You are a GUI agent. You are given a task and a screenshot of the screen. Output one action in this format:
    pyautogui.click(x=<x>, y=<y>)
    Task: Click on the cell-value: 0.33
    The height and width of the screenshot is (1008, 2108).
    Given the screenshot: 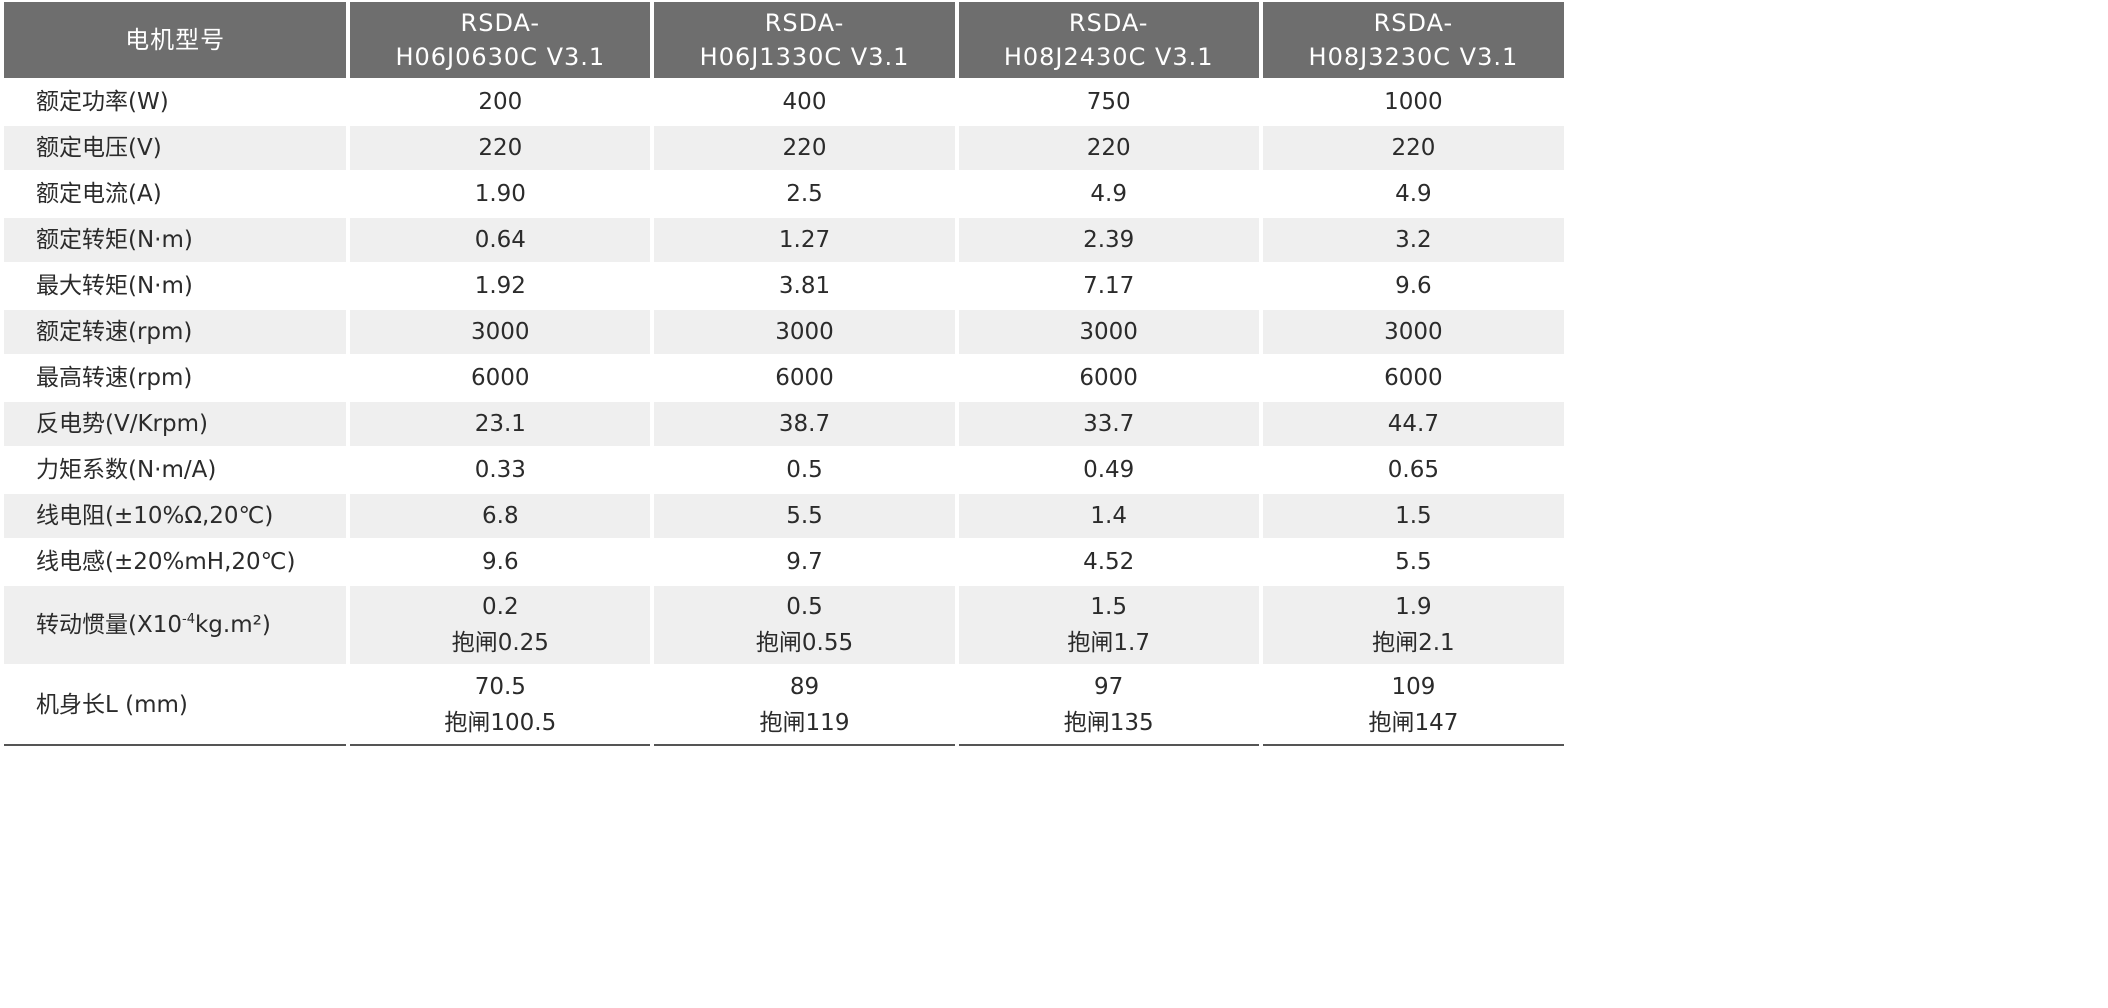 What is the action you would take?
    pyautogui.click(x=500, y=470)
    